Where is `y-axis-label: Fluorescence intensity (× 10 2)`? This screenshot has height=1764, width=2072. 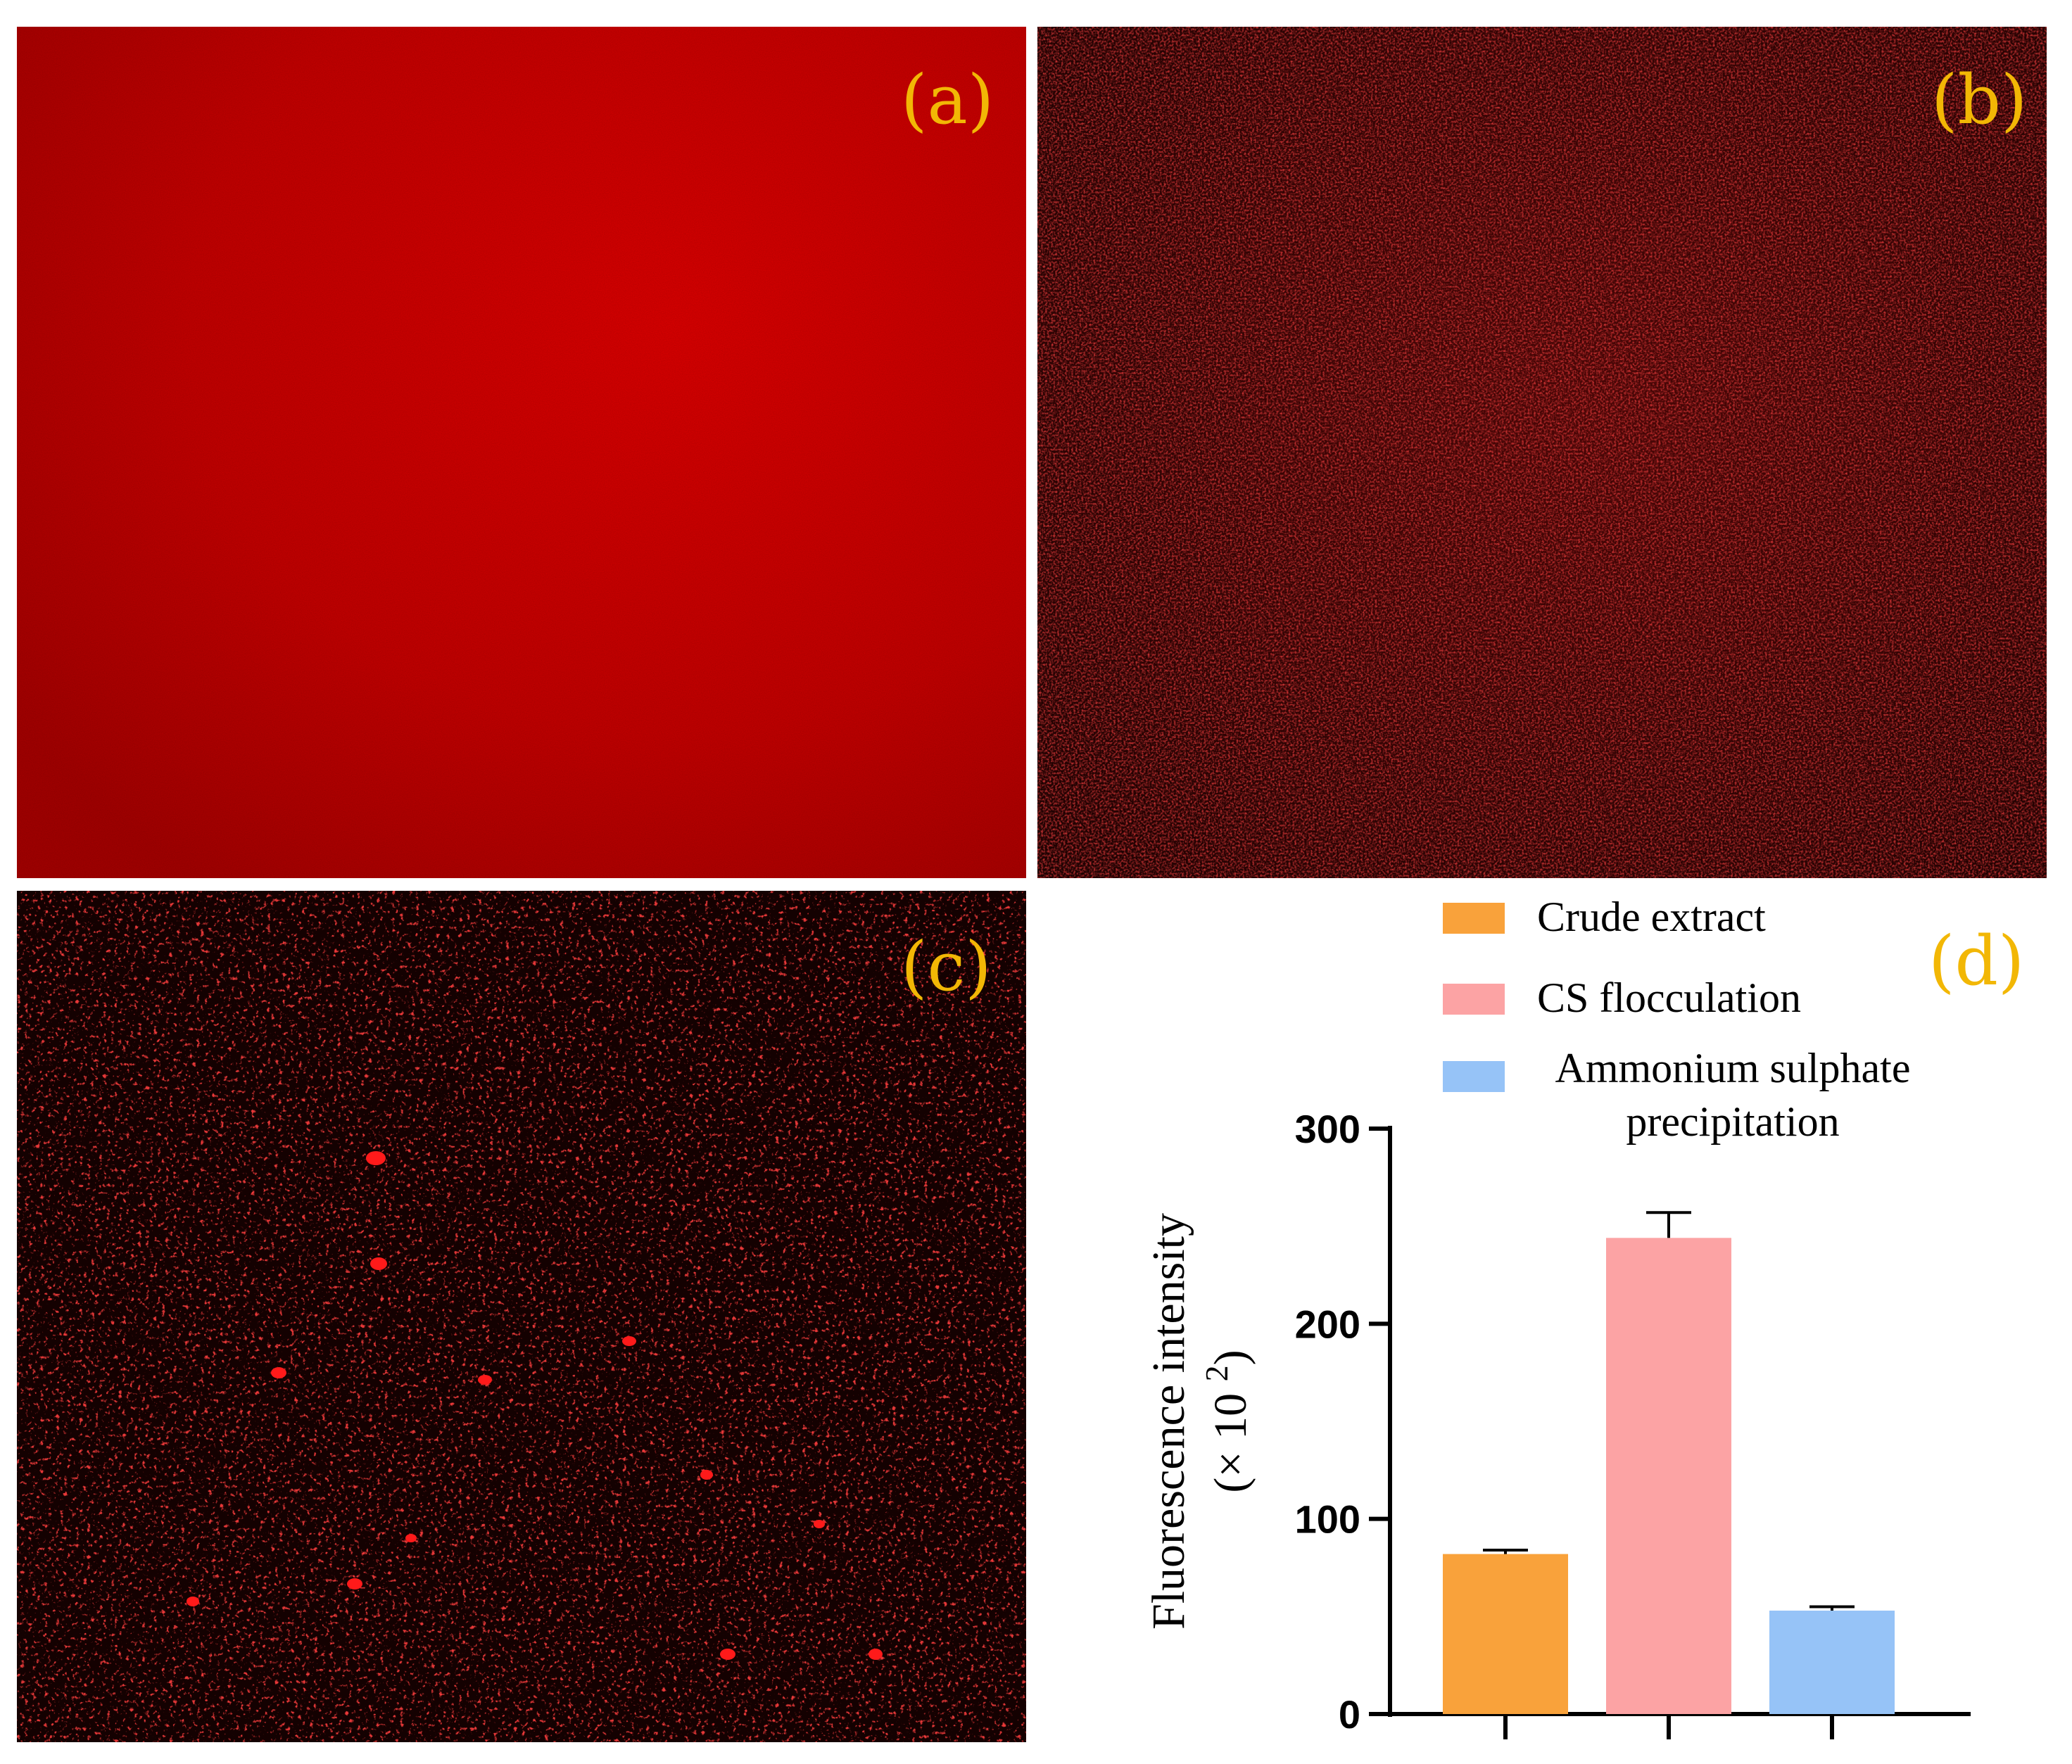 y-axis-label: Fluorescence intensity (× 10 2) is located at coordinates (1199, 1421).